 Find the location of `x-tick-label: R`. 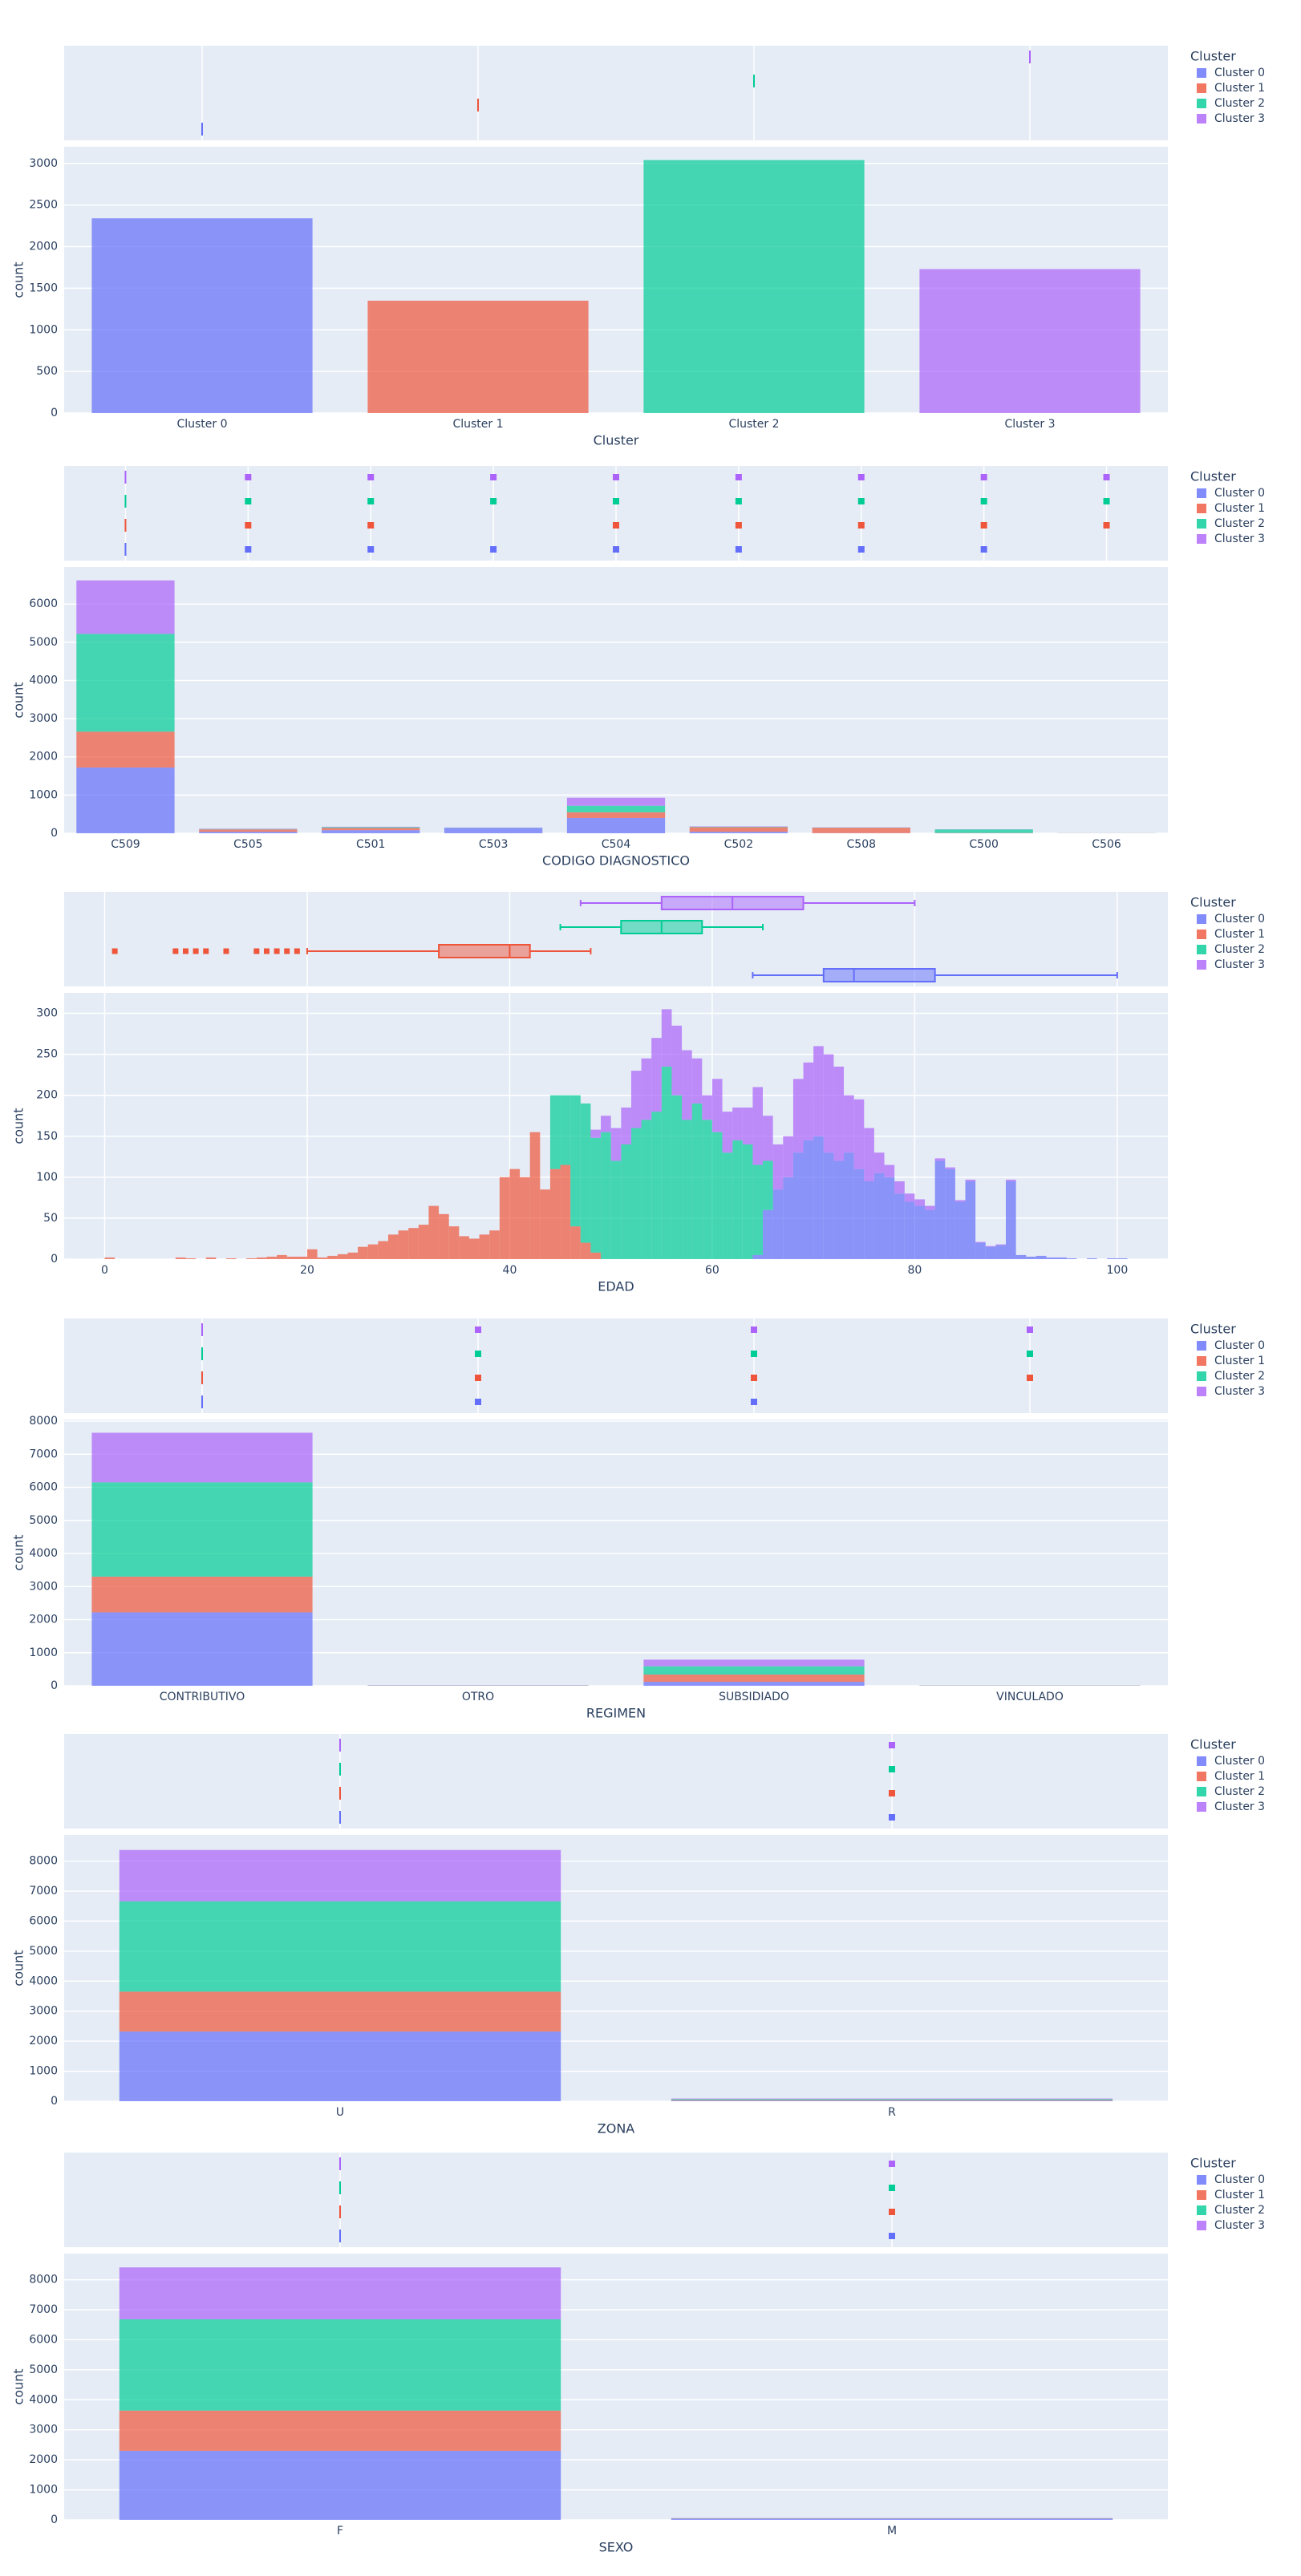

x-tick-label: R is located at coordinates (892, 2112).